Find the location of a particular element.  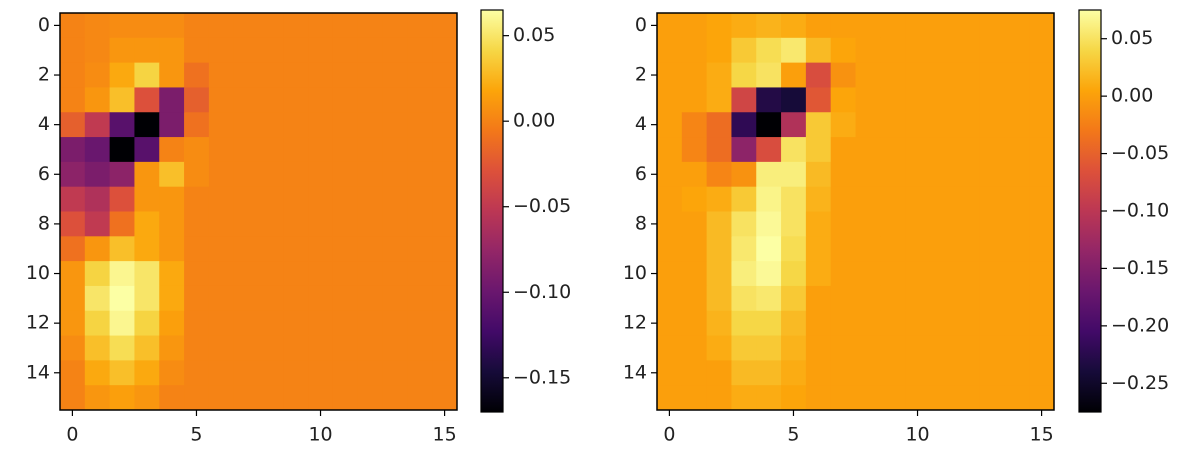

colorbar-tick-label: −0.15 is located at coordinates (542, 377).